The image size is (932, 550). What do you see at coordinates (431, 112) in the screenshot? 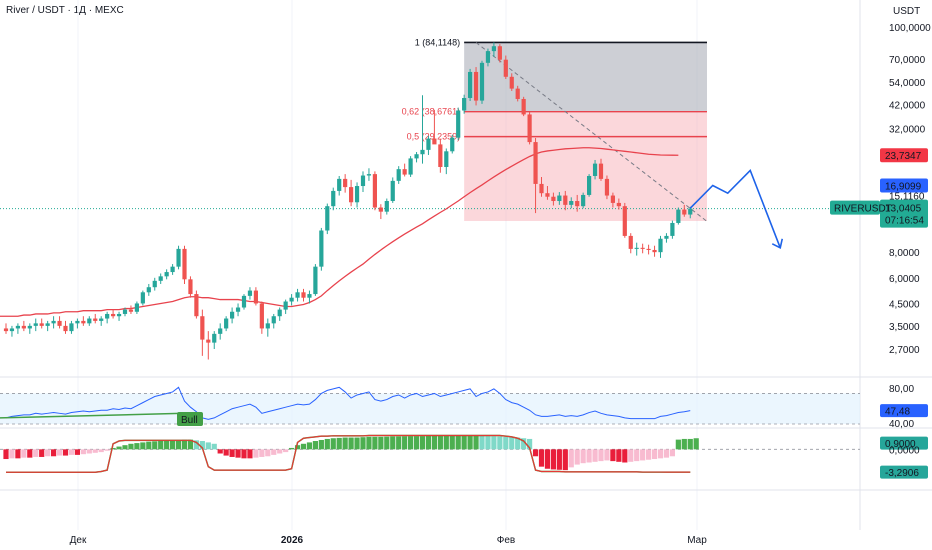
I see `fib-label-1: 0,62 (38,6761)` at bounding box center [431, 112].